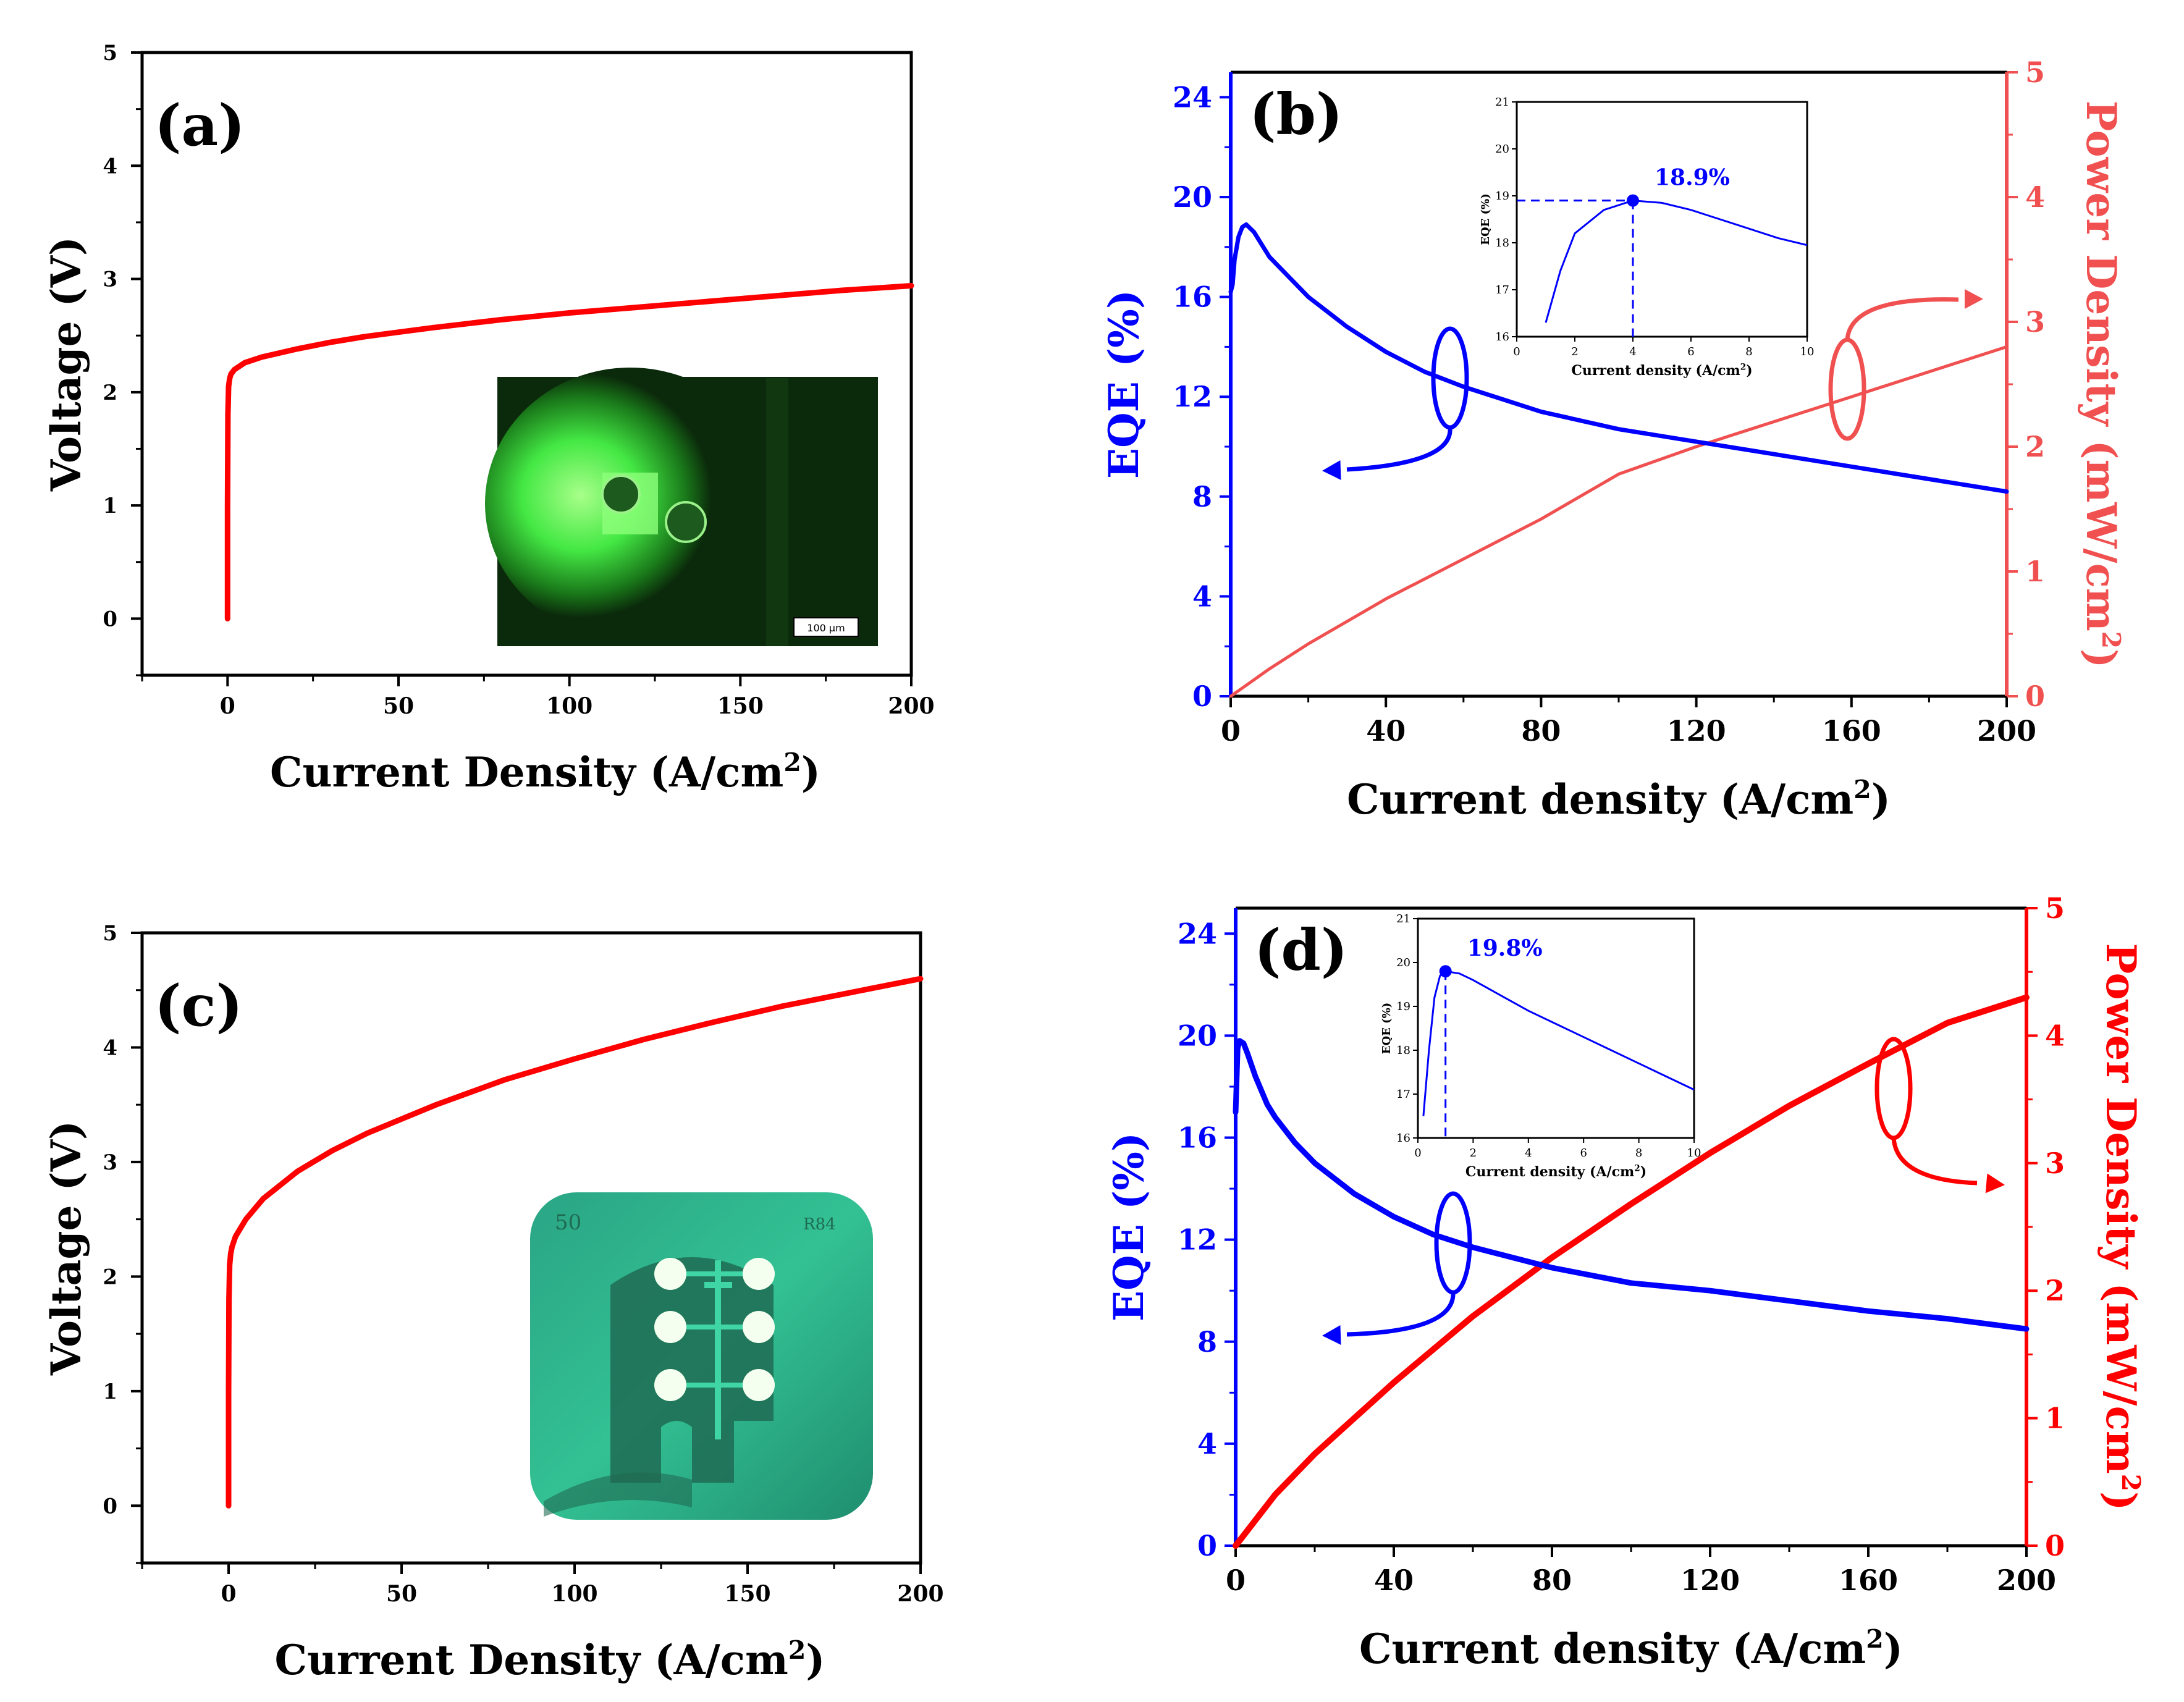 The height and width of the screenshot is (1702, 2184). I want to click on inset-photo-a: 100 μm, so click(681, 507).